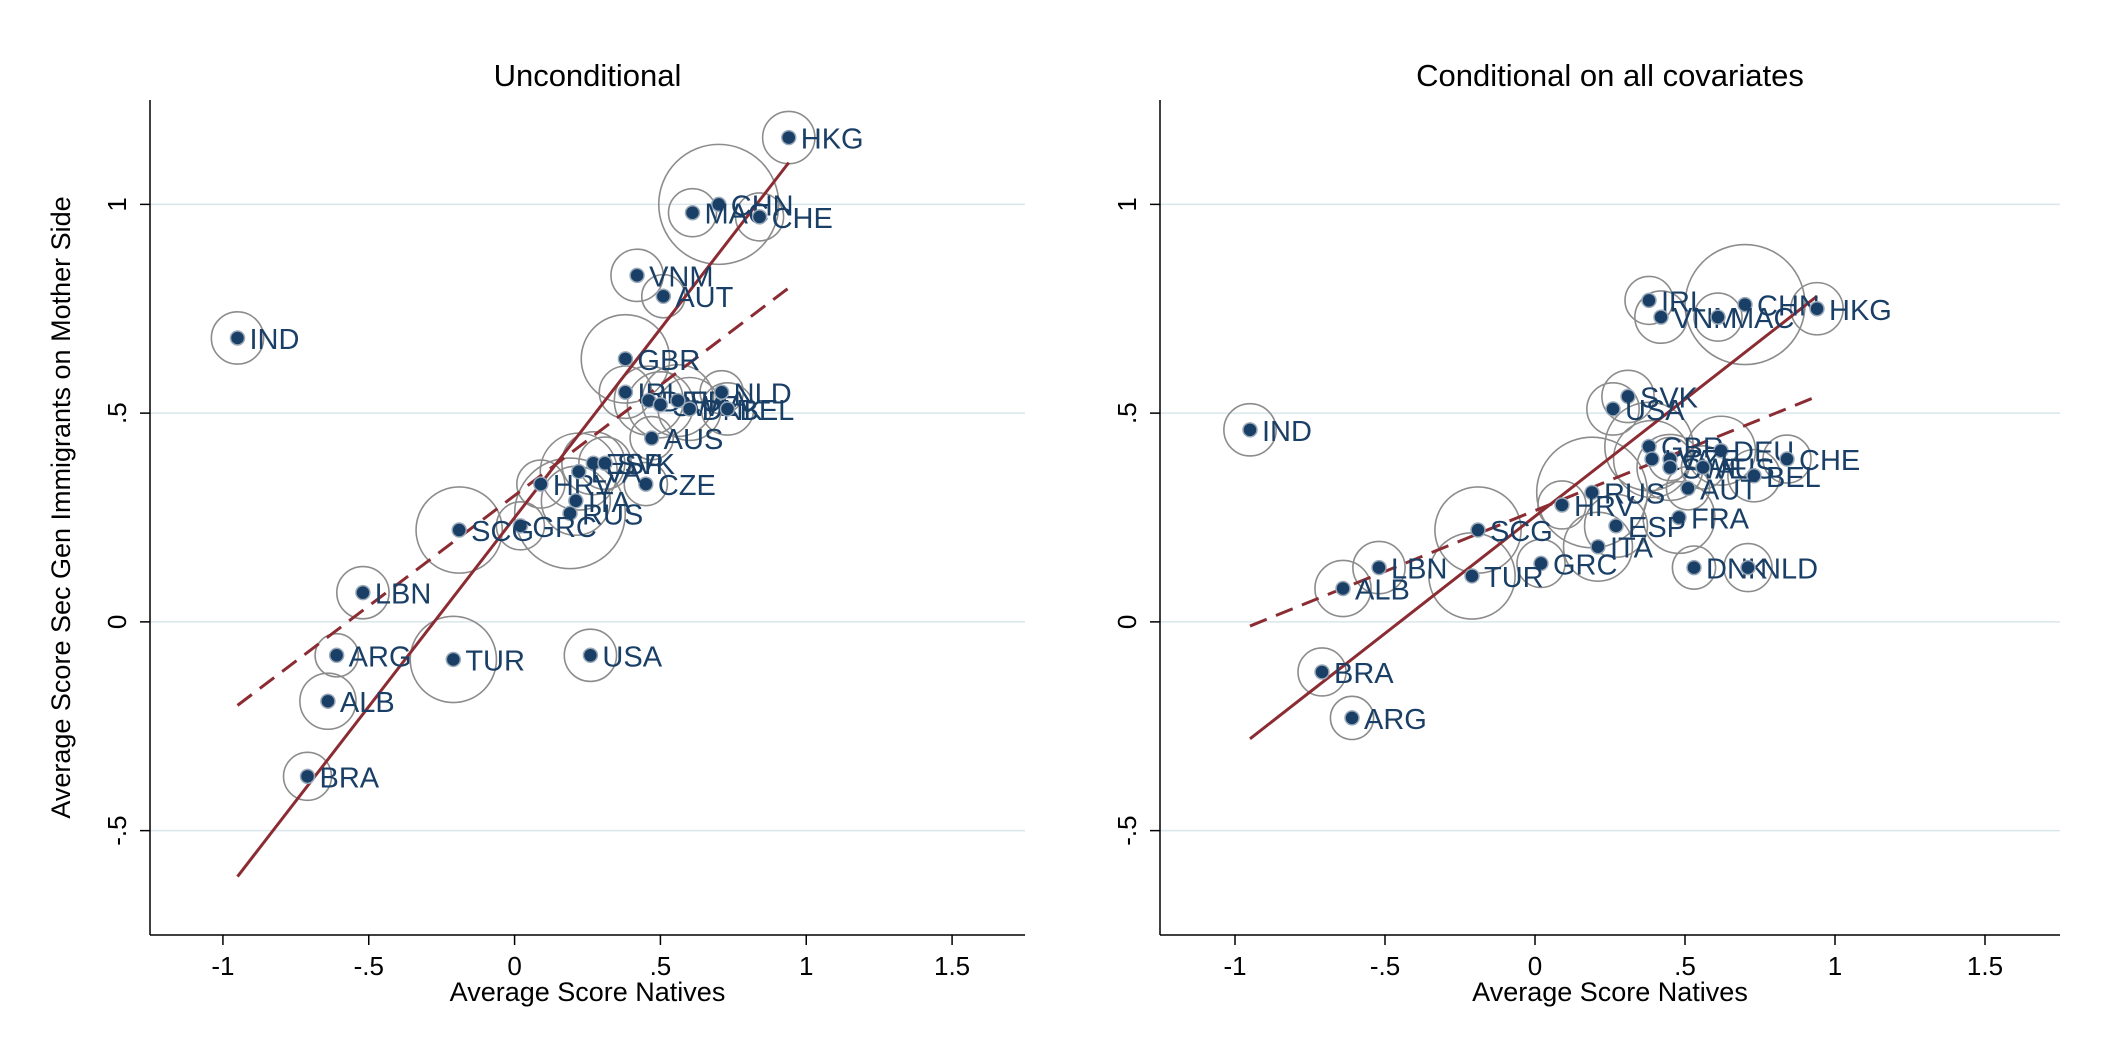  Describe the element at coordinates (1789, 570) in the screenshot. I see `chart-1-point-label-nld: NLD` at that location.